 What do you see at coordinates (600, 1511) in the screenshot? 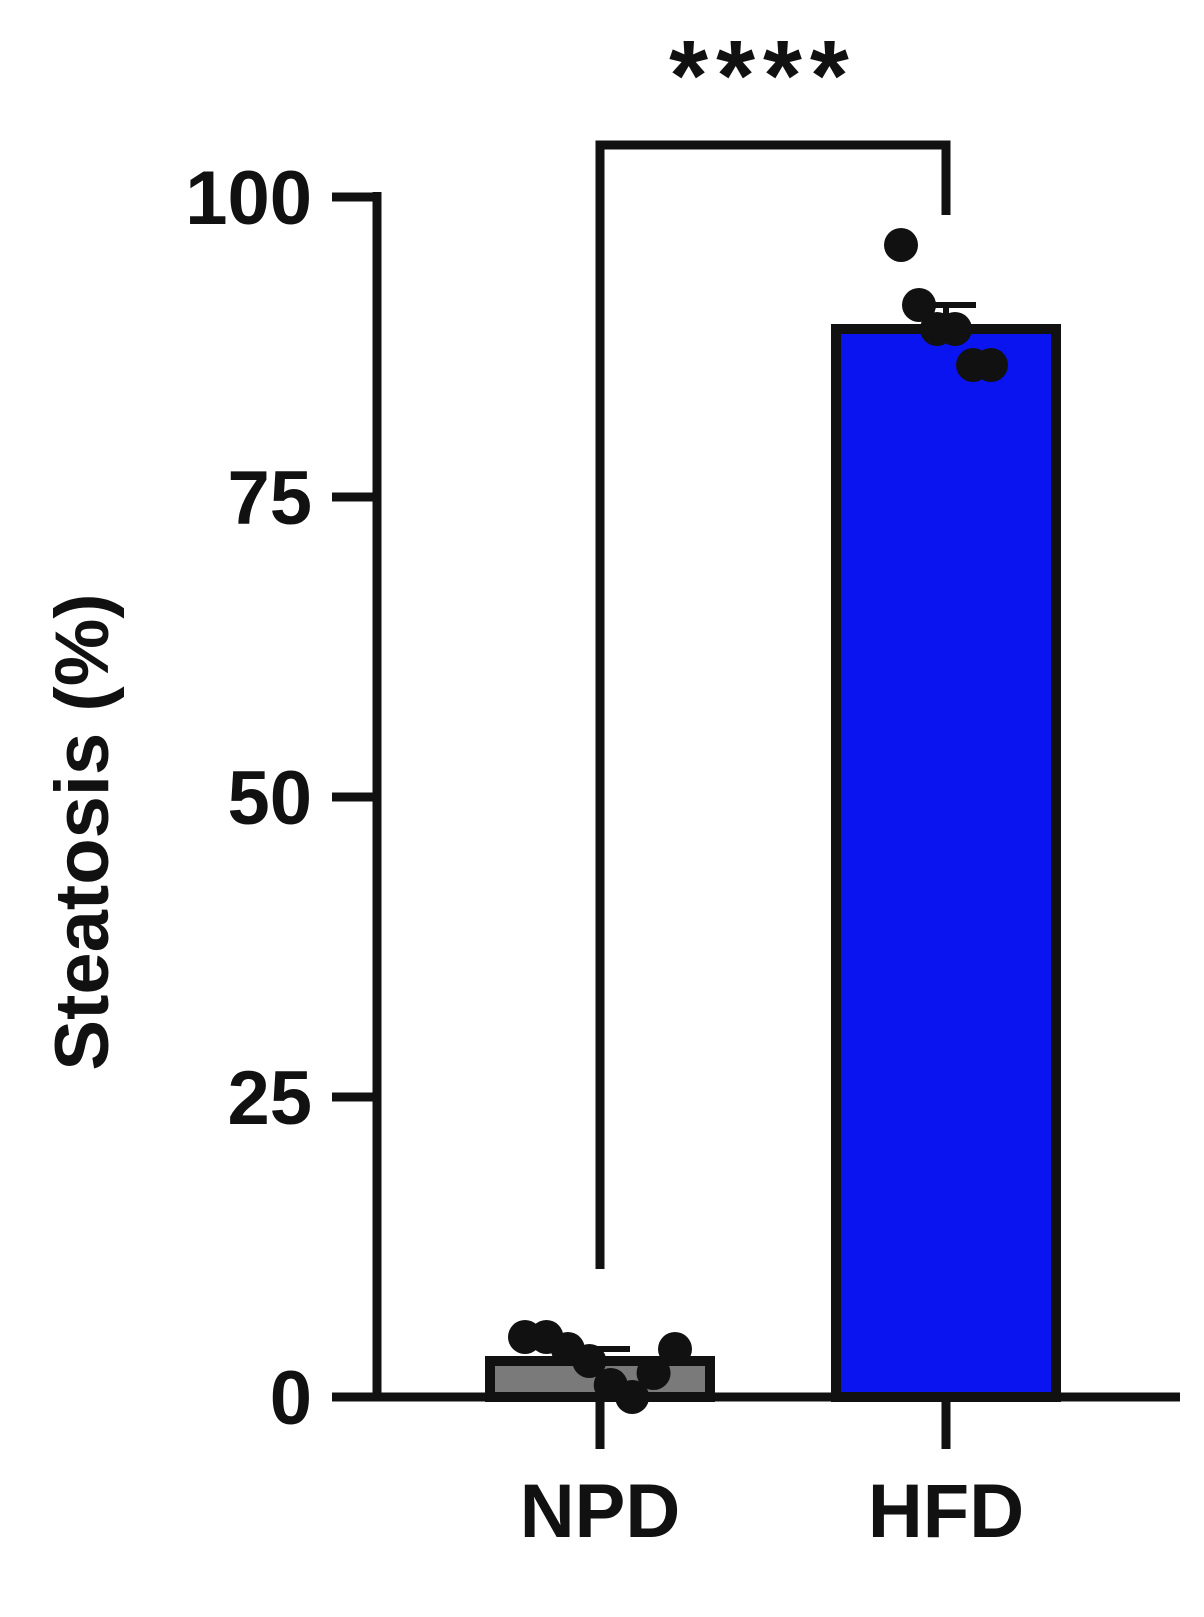
I see `x-tick-label-npd: NPD` at bounding box center [600, 1511].